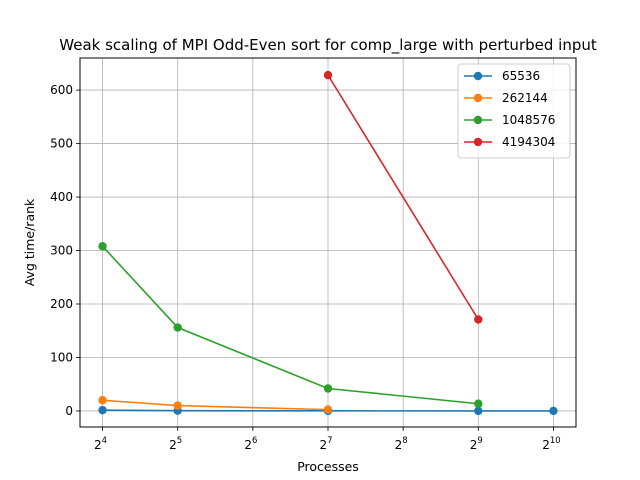 This screenshot has height=480, width=640. Describe the element at coordinates (104, 441) in the screenshot. I see `x-tick-exponent: 4` at that location.